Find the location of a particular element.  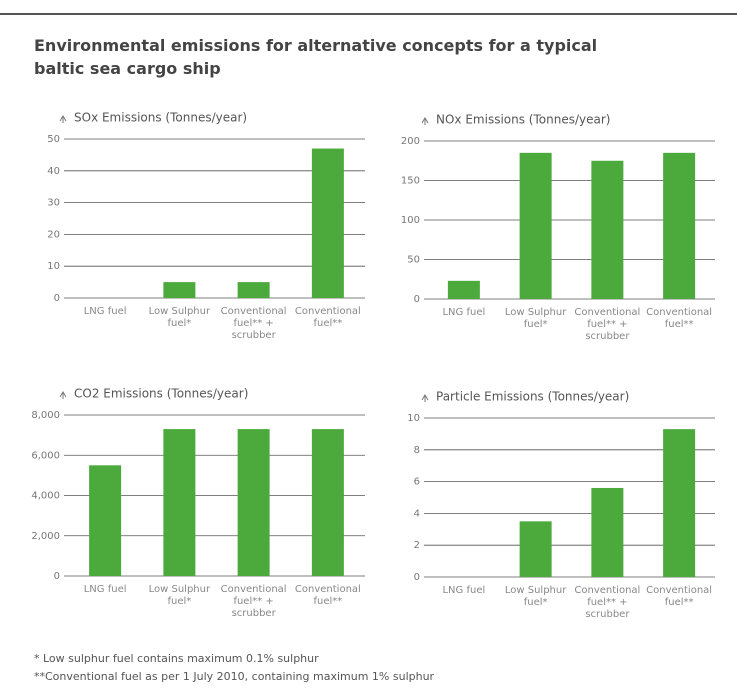

chart-title: CO2 Emissions (Tonnes/year) is located at coordinates (161, 394).